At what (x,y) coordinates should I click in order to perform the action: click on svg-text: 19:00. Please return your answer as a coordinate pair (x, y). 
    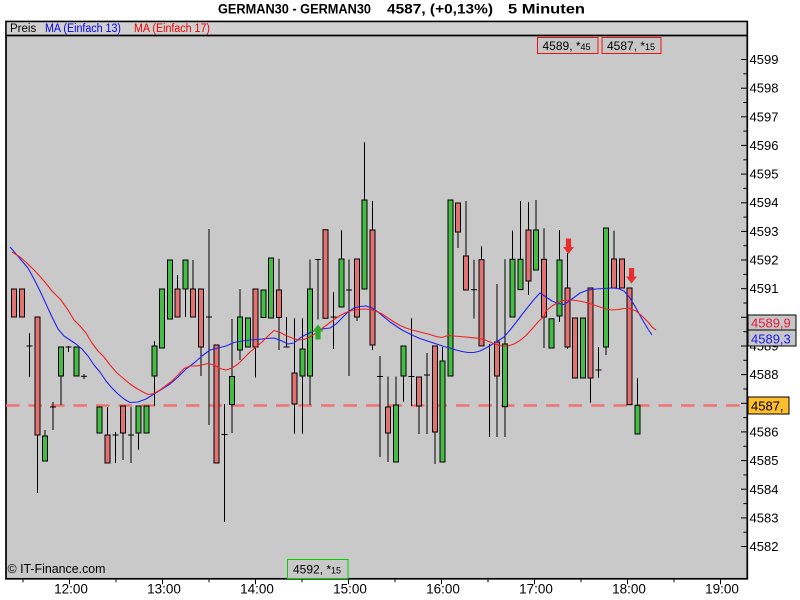
    Looking at the image, I should click on (722, 589).